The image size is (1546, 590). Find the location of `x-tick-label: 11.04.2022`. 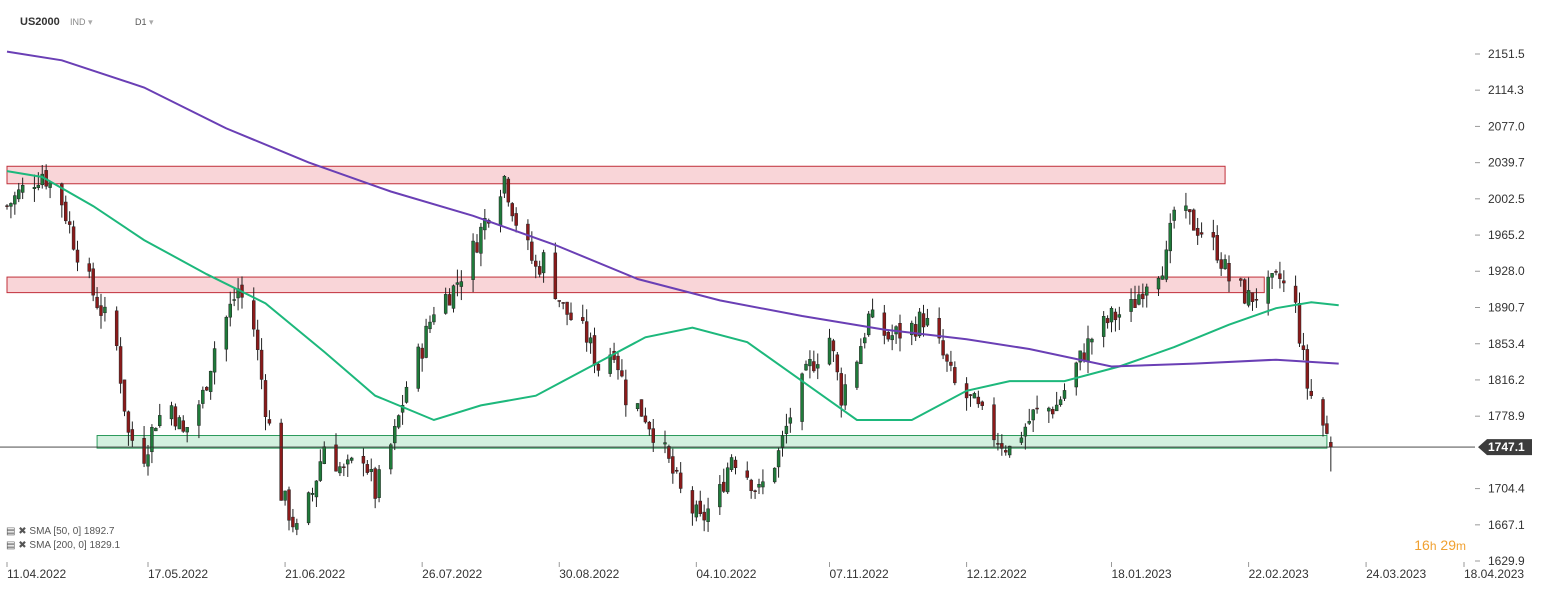

x-tick-label: 11.04.2022 is located at coordinates (36, 574).